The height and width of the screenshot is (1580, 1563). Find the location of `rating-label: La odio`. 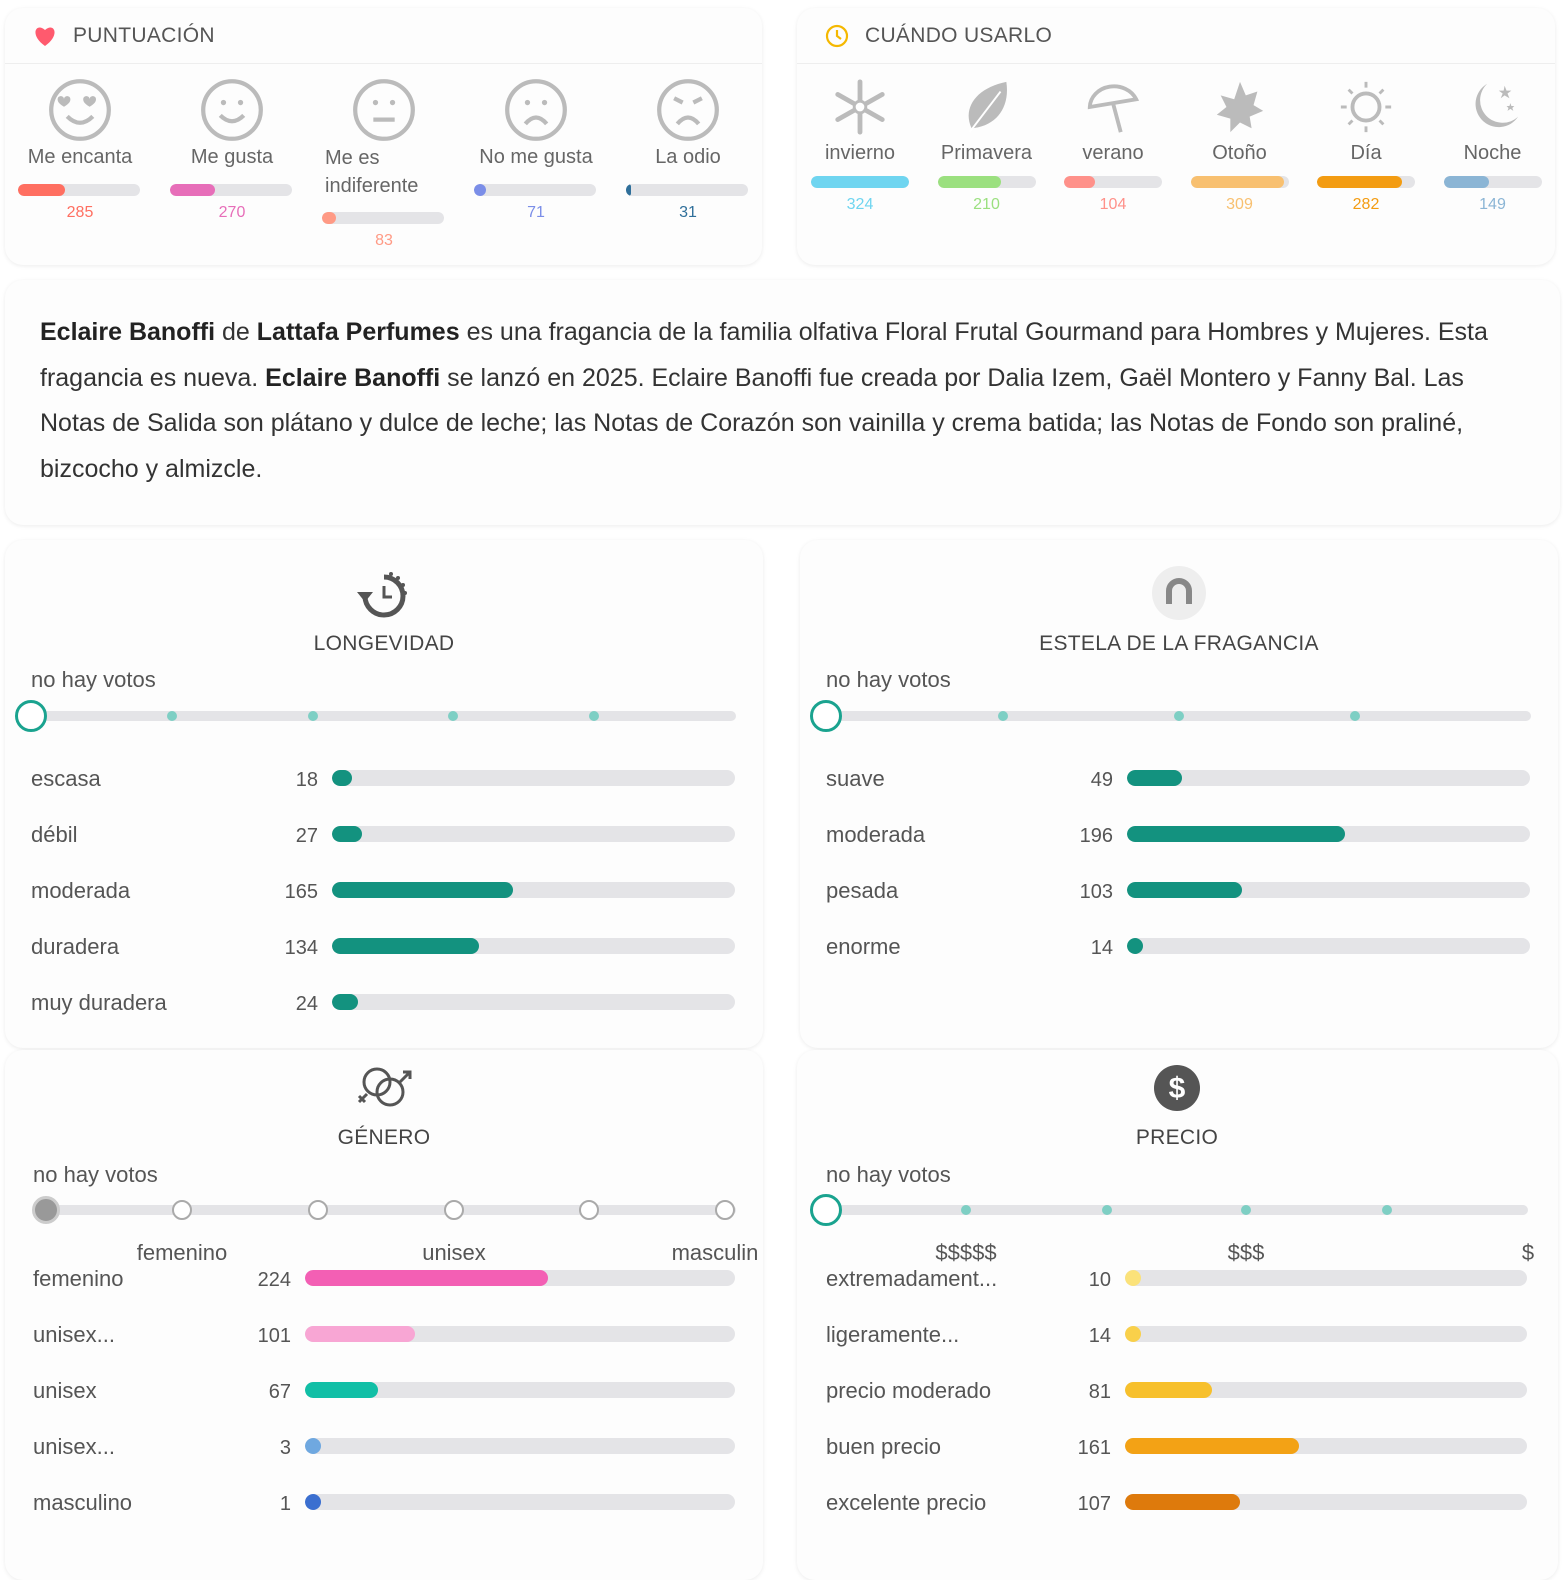

rating-label: La odio is located at coordinates (688, 157).